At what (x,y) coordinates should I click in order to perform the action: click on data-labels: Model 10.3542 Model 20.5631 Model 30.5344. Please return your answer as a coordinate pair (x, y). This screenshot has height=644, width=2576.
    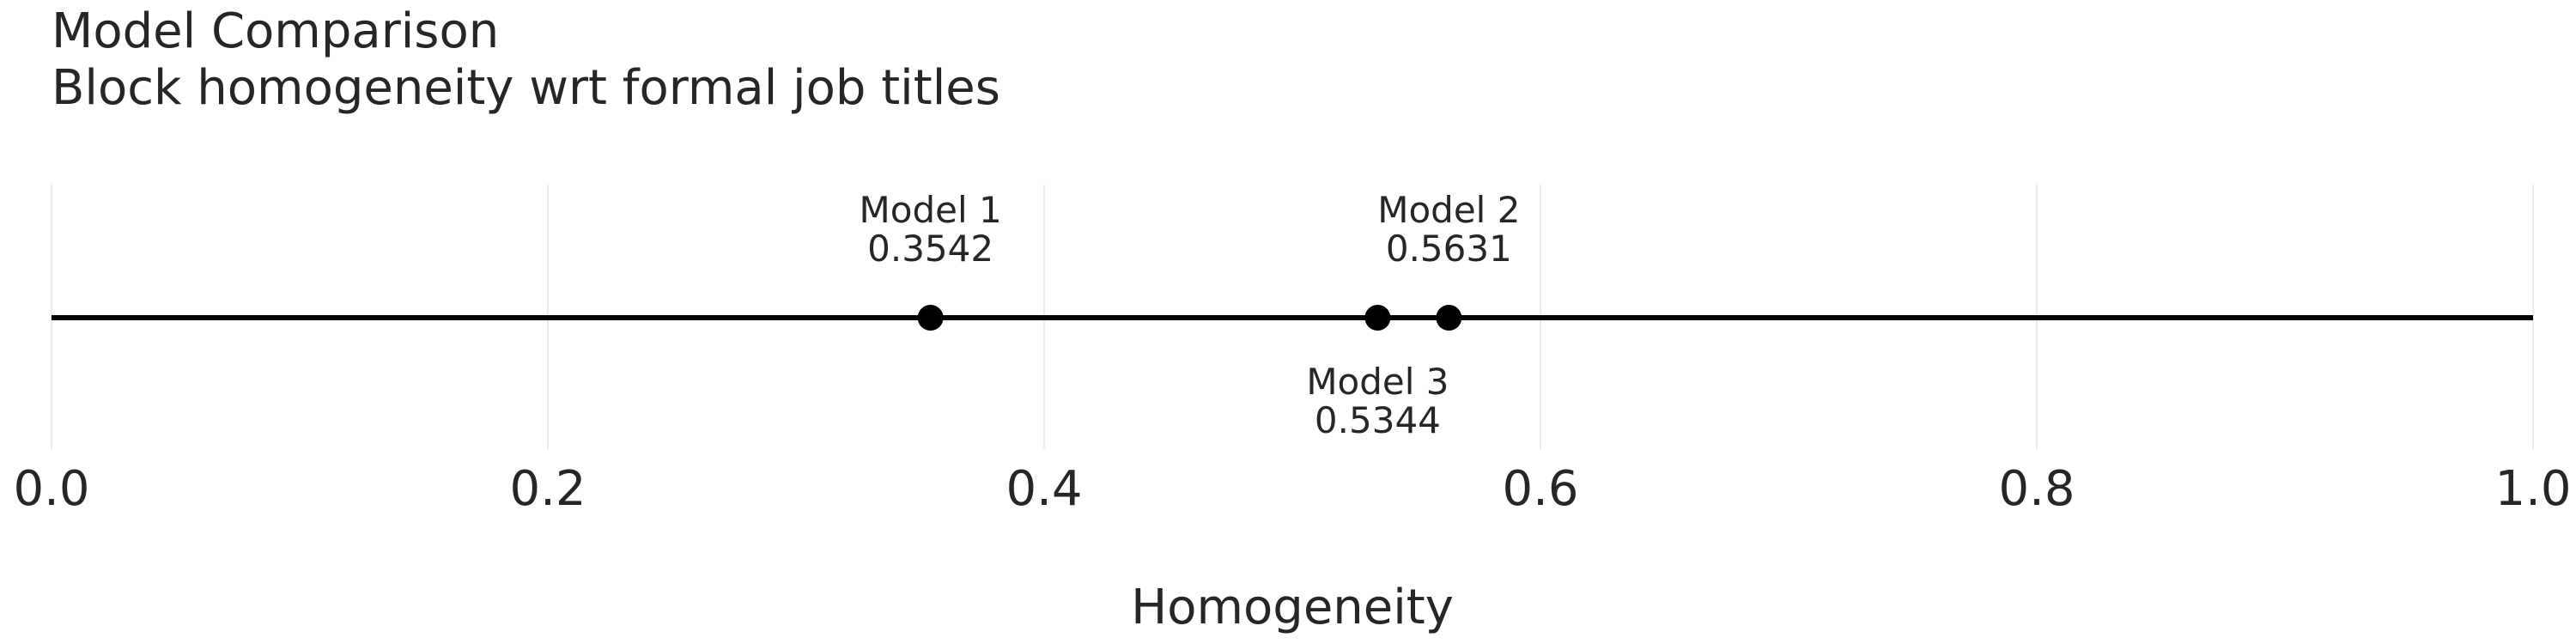
    Looking at the image, I should click on (1191, 315).